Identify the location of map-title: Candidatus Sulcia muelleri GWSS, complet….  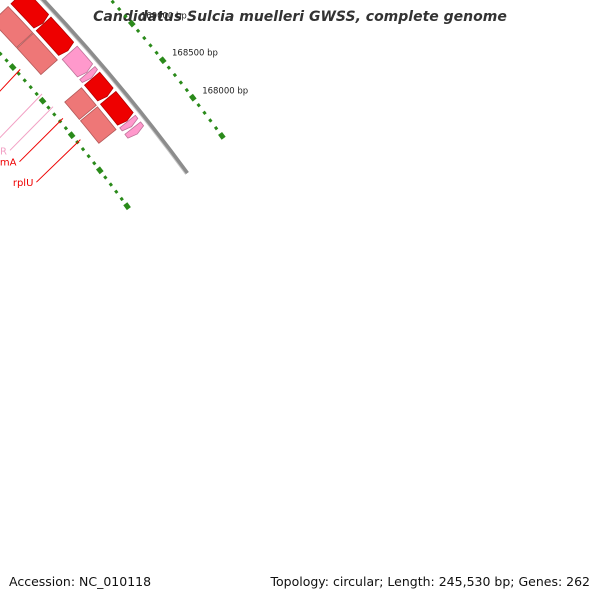
(300, 17).